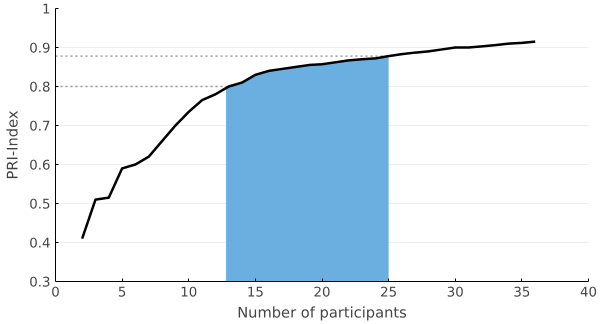 The height and width of the screenshot is (324, 600). I want to click on y-tick-label: 0.8, so click(40, 88).